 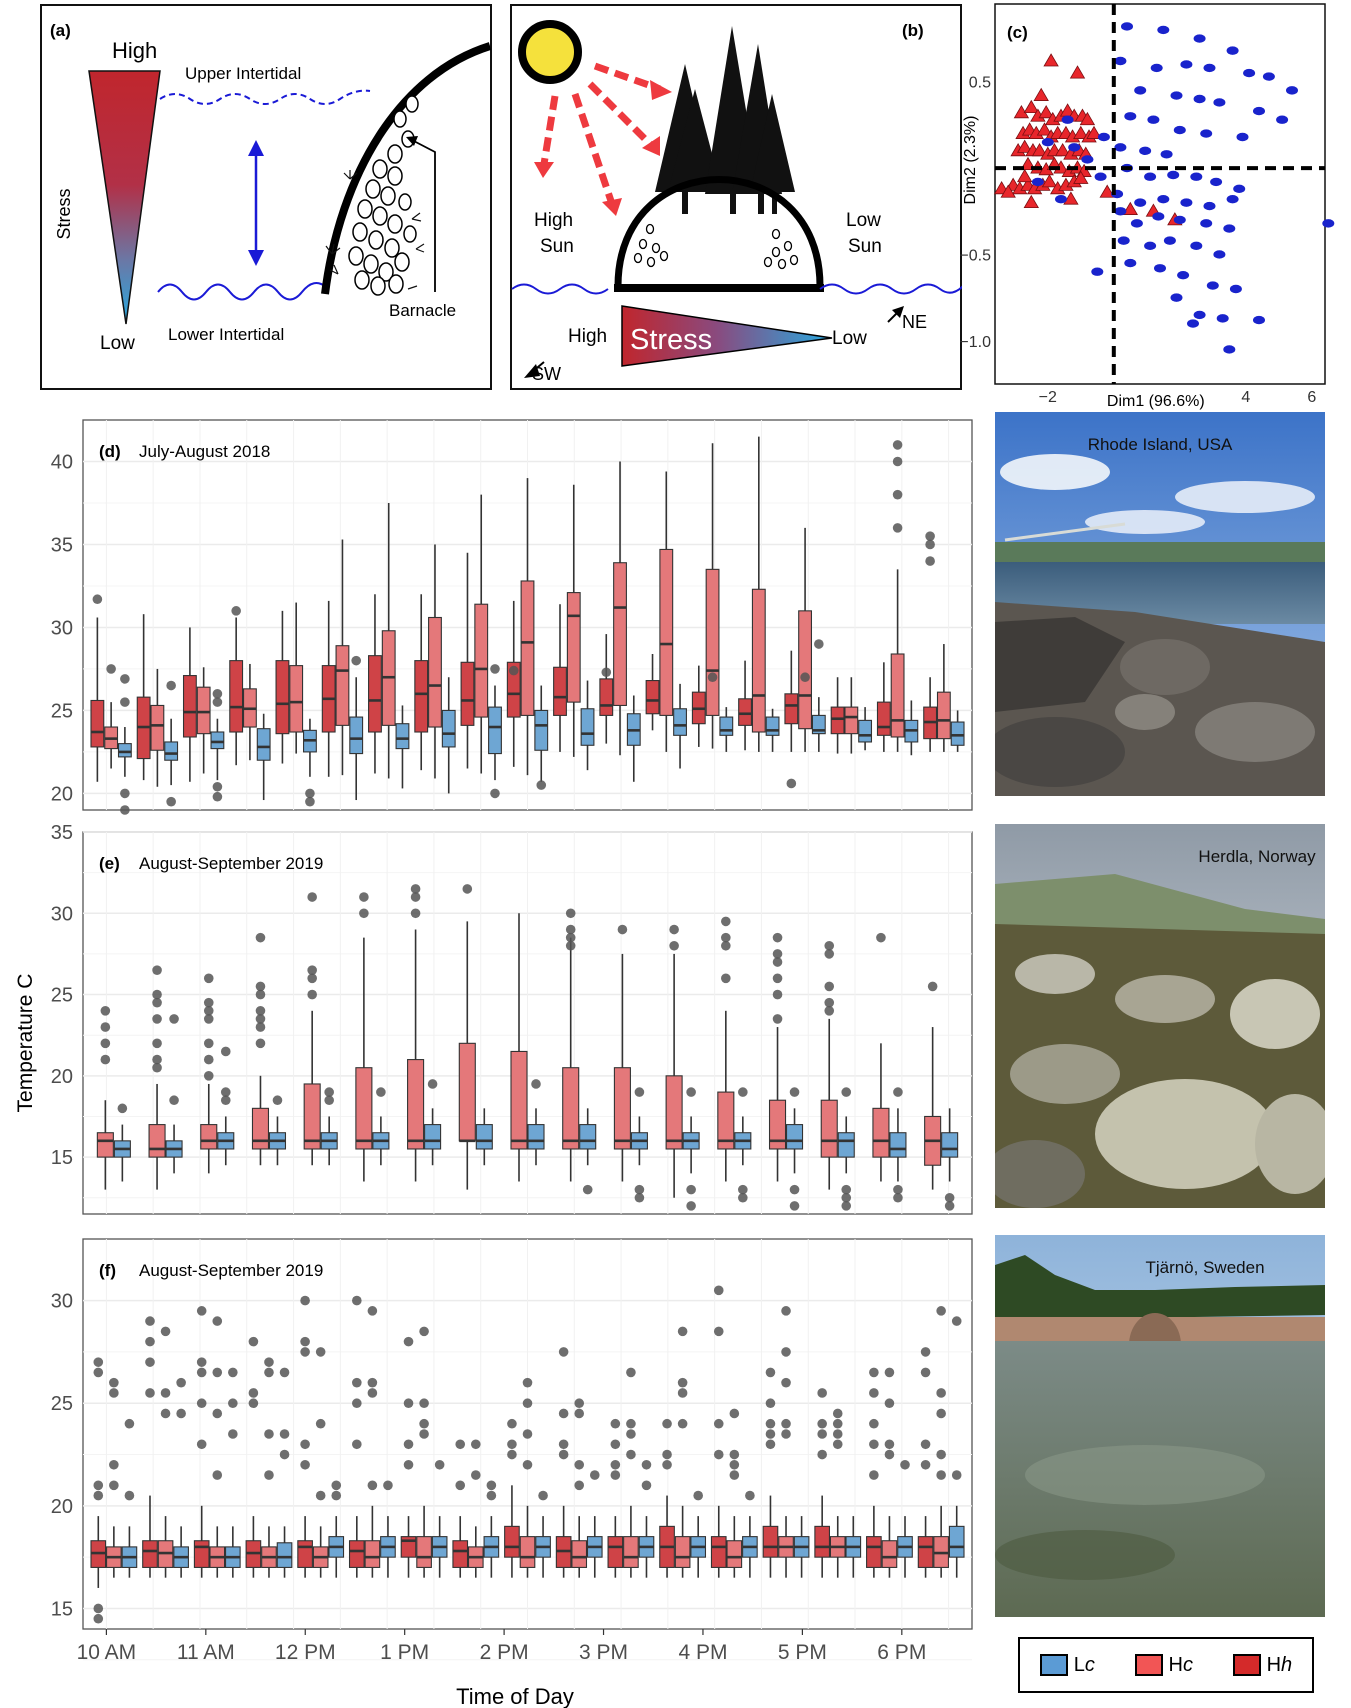 What do you see at coordinates (970, 160) in the screenshot?
I see `y-axis-title: Dim2 (2.3%)` at bounding box center [970, 160].